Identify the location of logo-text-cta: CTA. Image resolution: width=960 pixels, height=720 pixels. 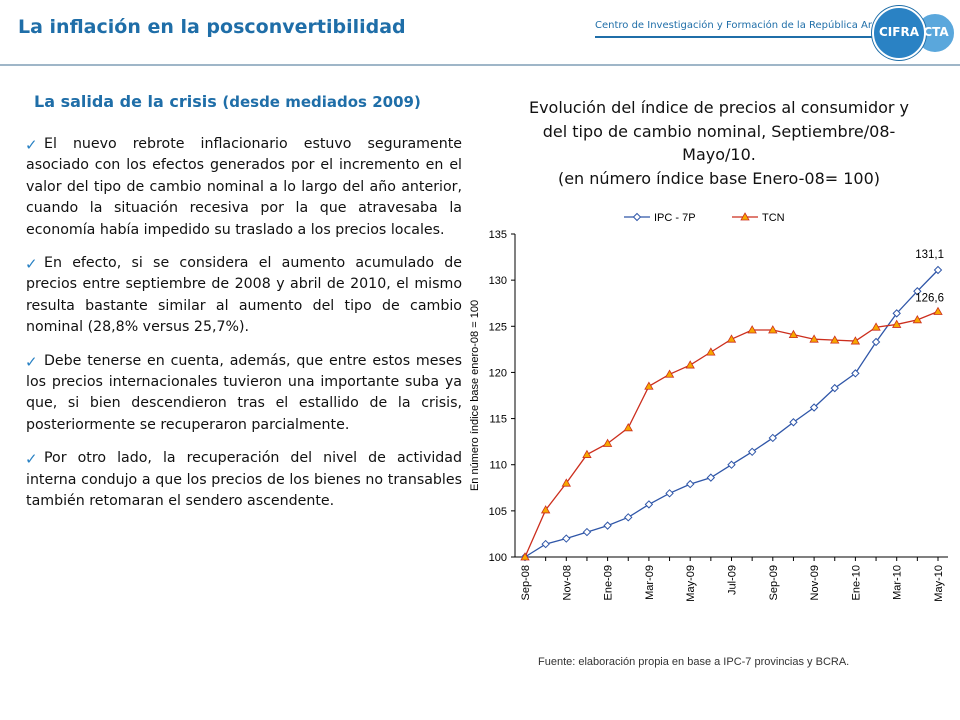
(936, 32).